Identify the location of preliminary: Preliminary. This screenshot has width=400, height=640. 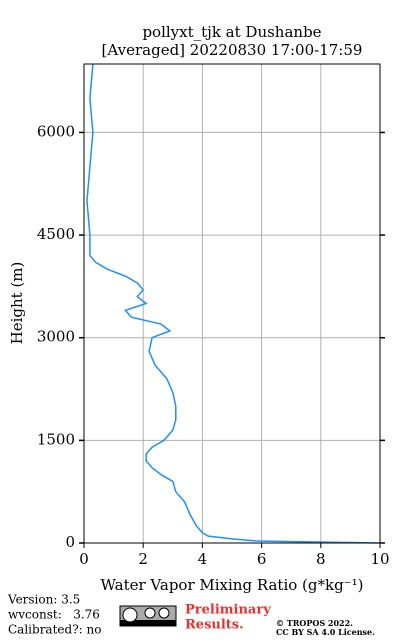
(228, 610).